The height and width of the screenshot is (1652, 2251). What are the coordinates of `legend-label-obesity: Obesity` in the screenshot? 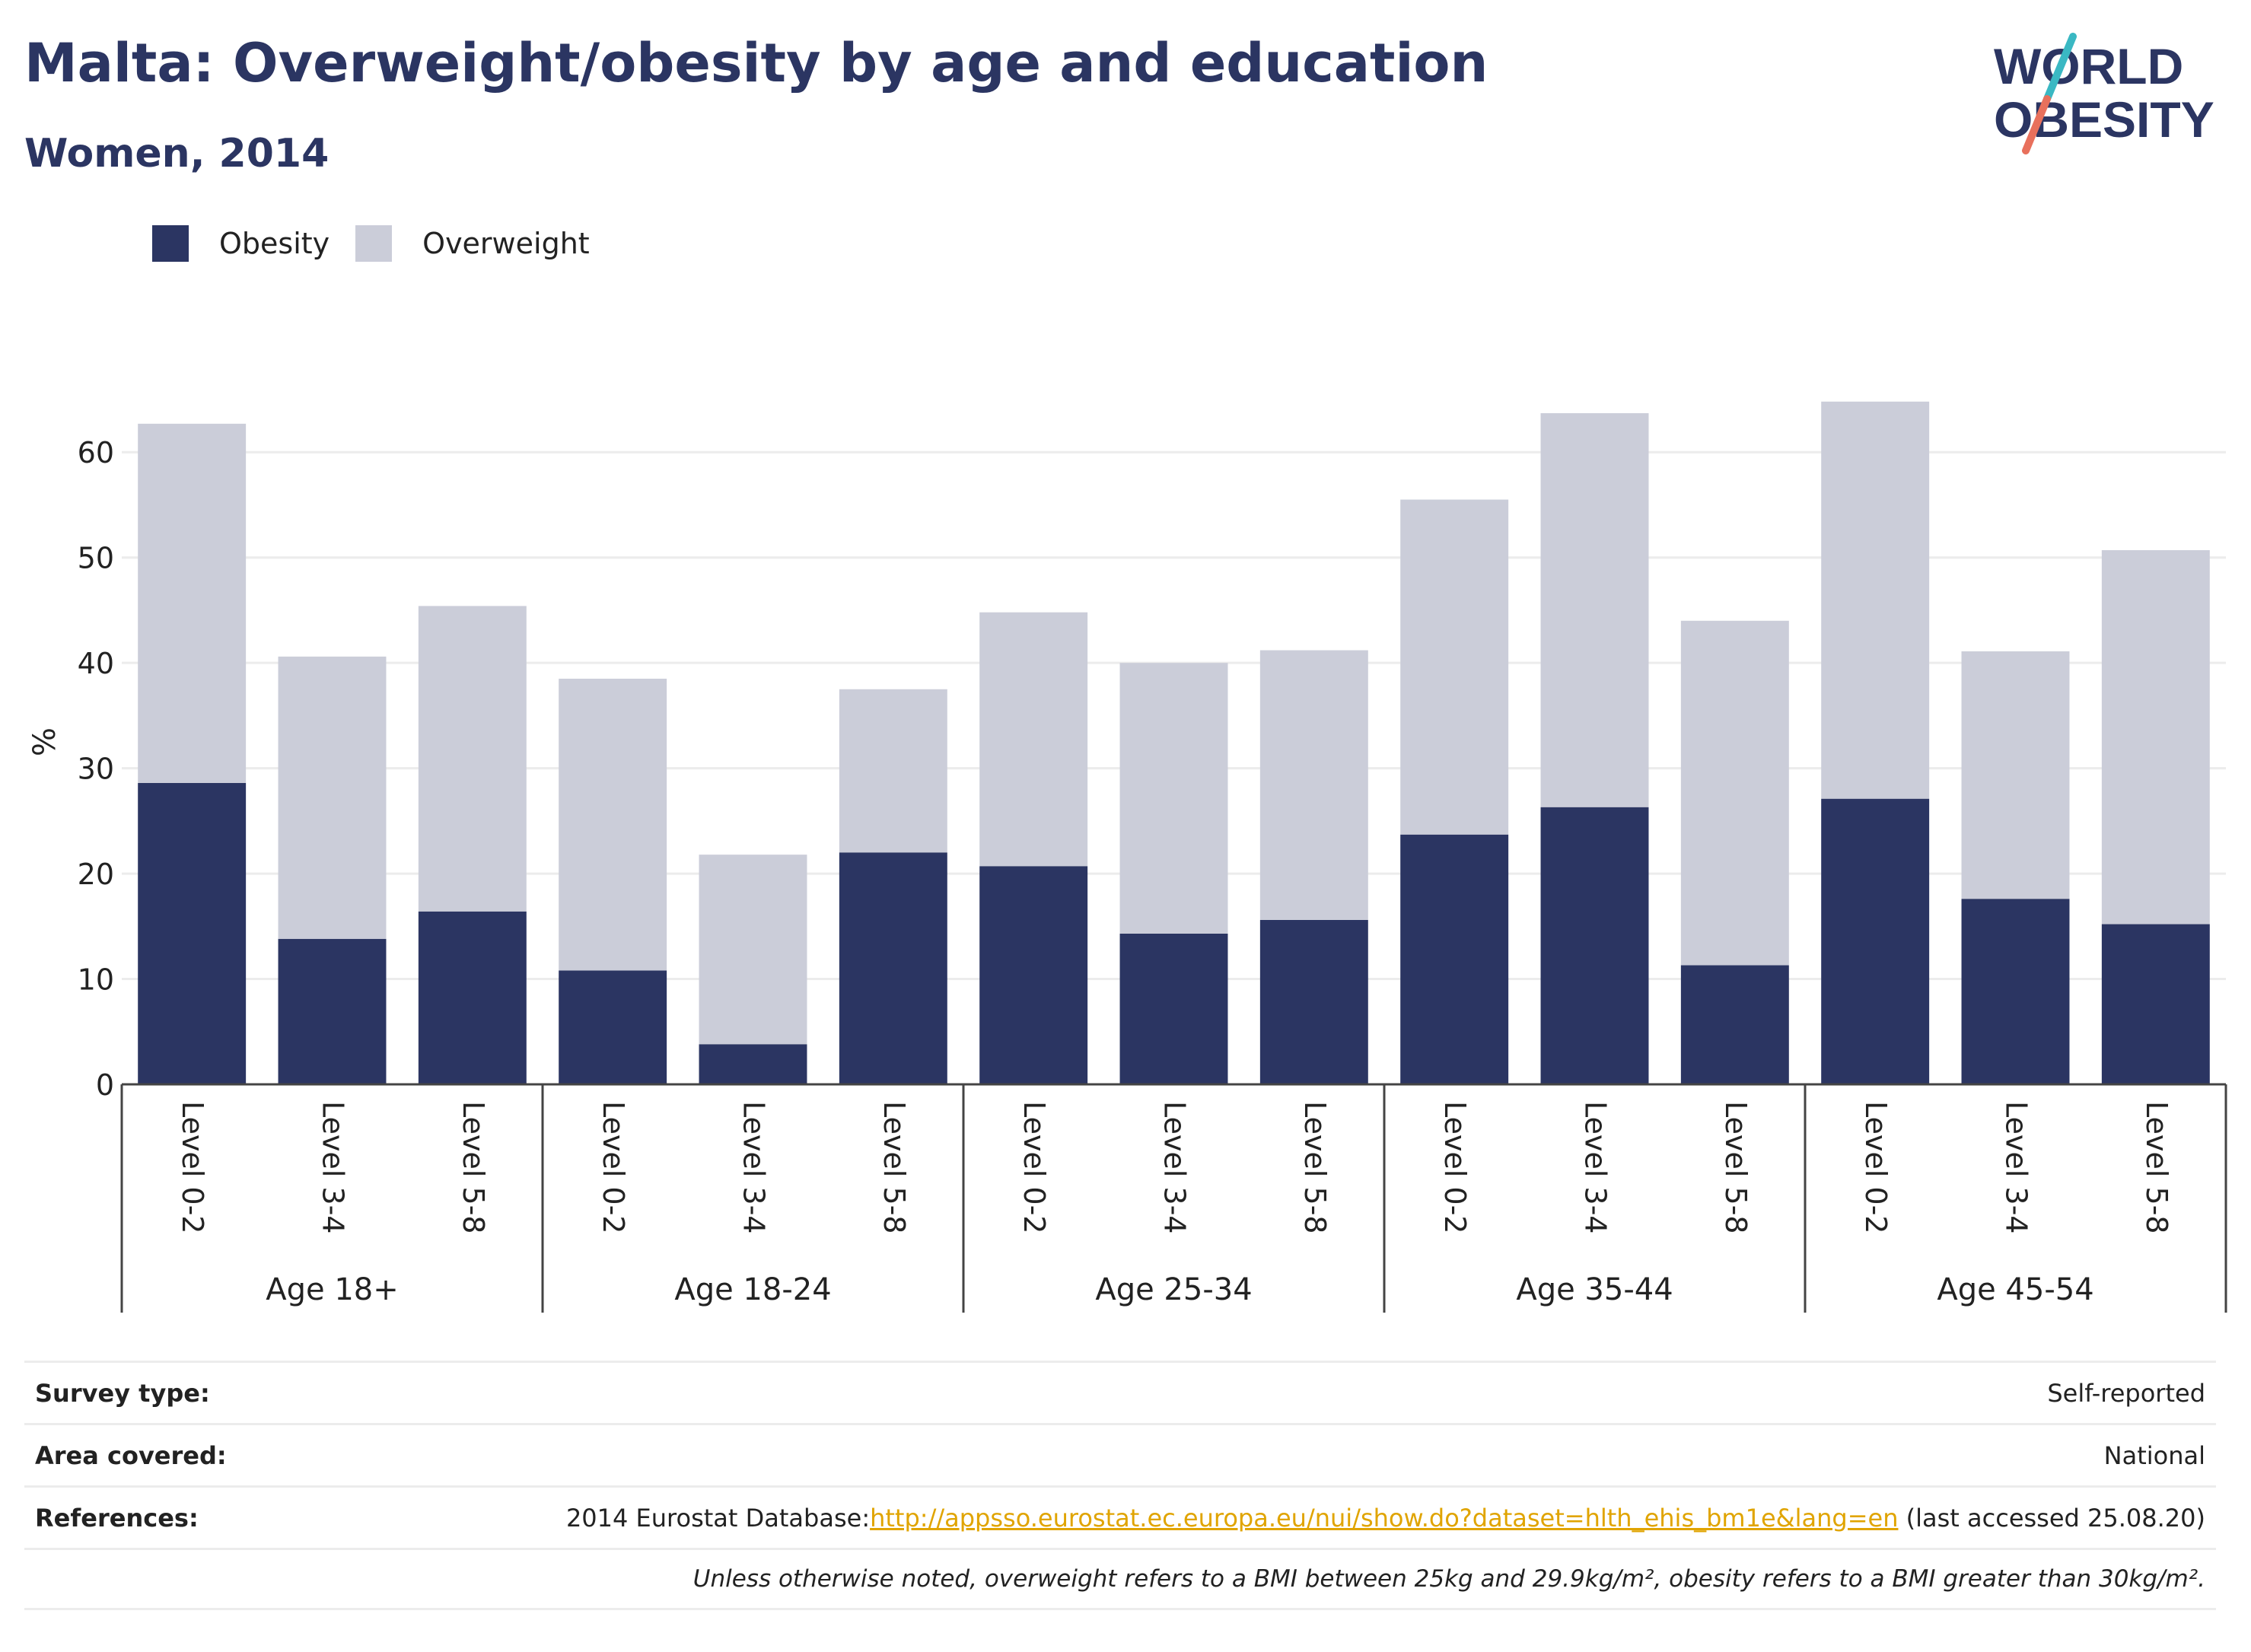 It's located at (274, 244).